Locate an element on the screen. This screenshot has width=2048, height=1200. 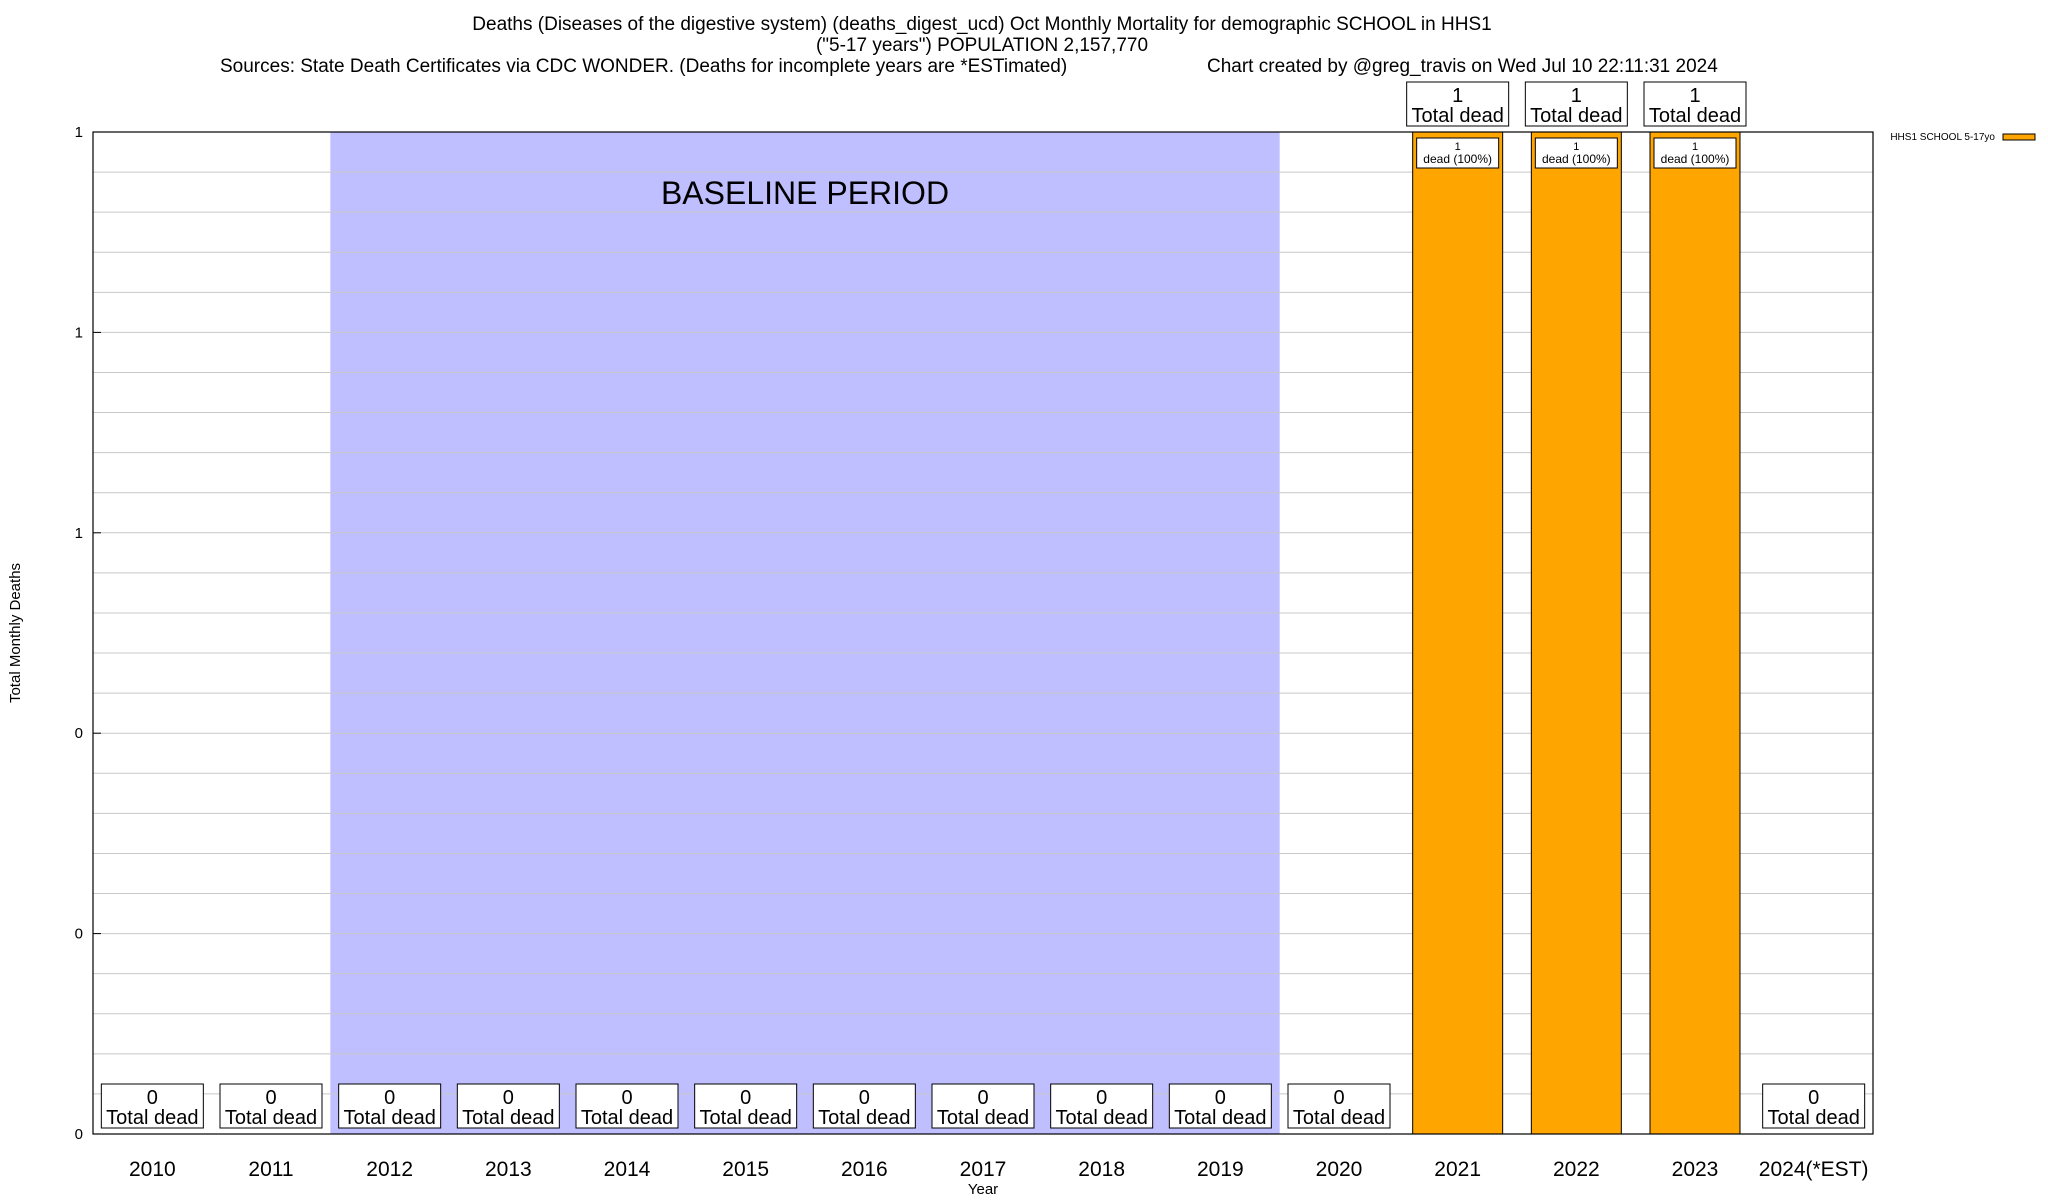
x-tick-label: 2011 is located at coordinates (270, 1169).